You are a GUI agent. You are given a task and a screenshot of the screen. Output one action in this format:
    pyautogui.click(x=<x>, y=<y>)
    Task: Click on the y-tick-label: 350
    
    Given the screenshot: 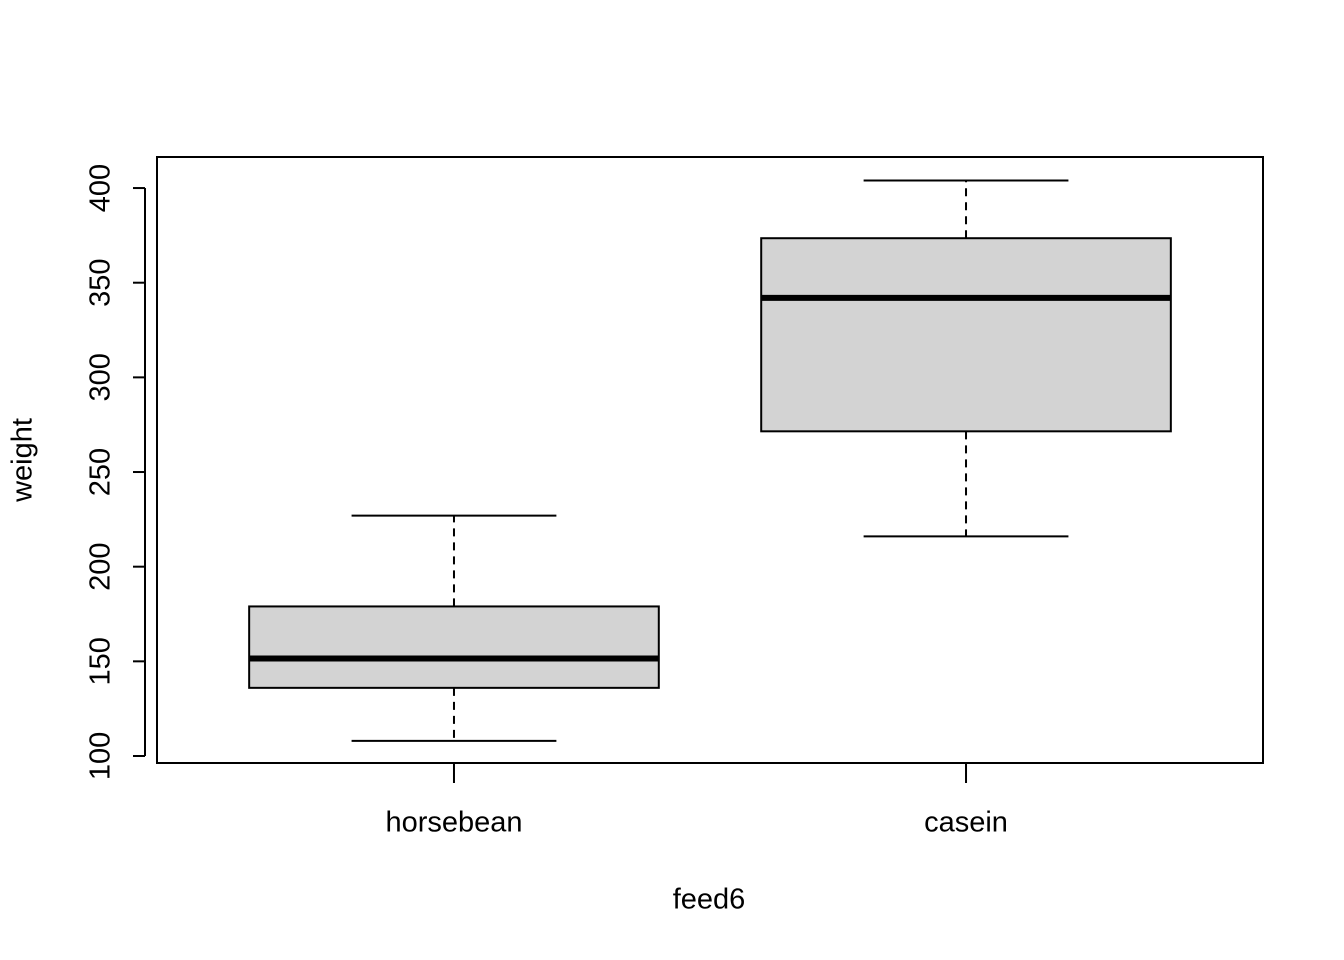 What is the action you would take?
    pyautogui.click(x=101, y=283)
    